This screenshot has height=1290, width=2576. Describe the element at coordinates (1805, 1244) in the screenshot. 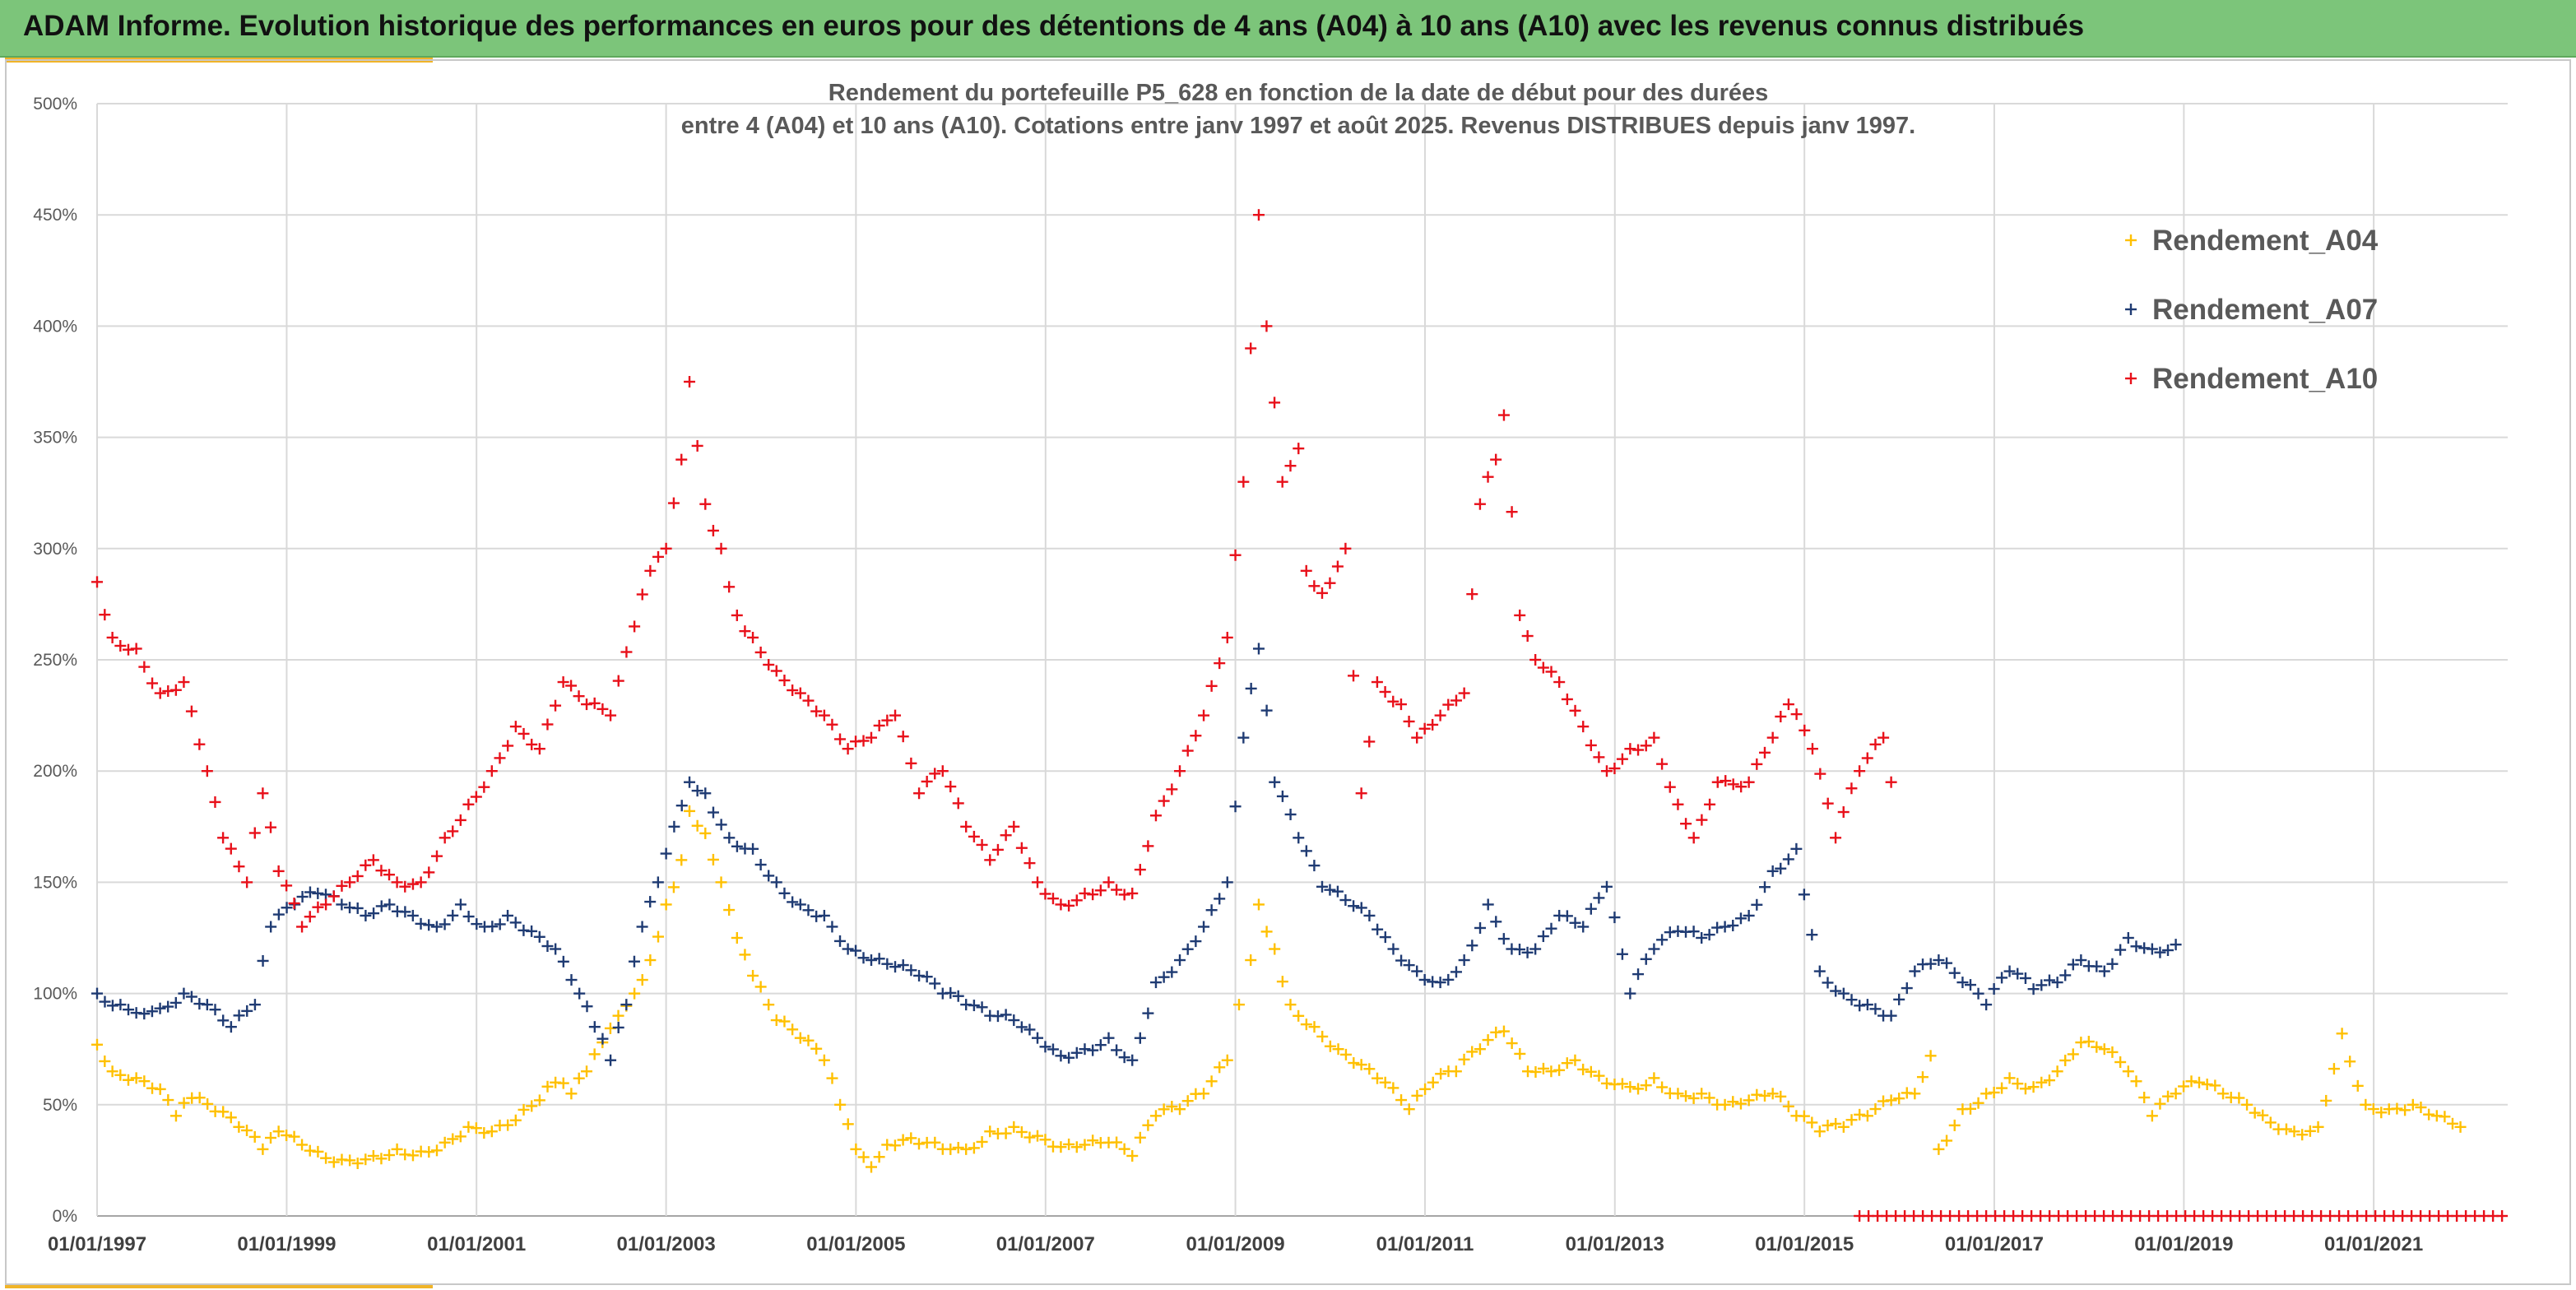

I see `x-tick-label: 01/01/2015` at that location.